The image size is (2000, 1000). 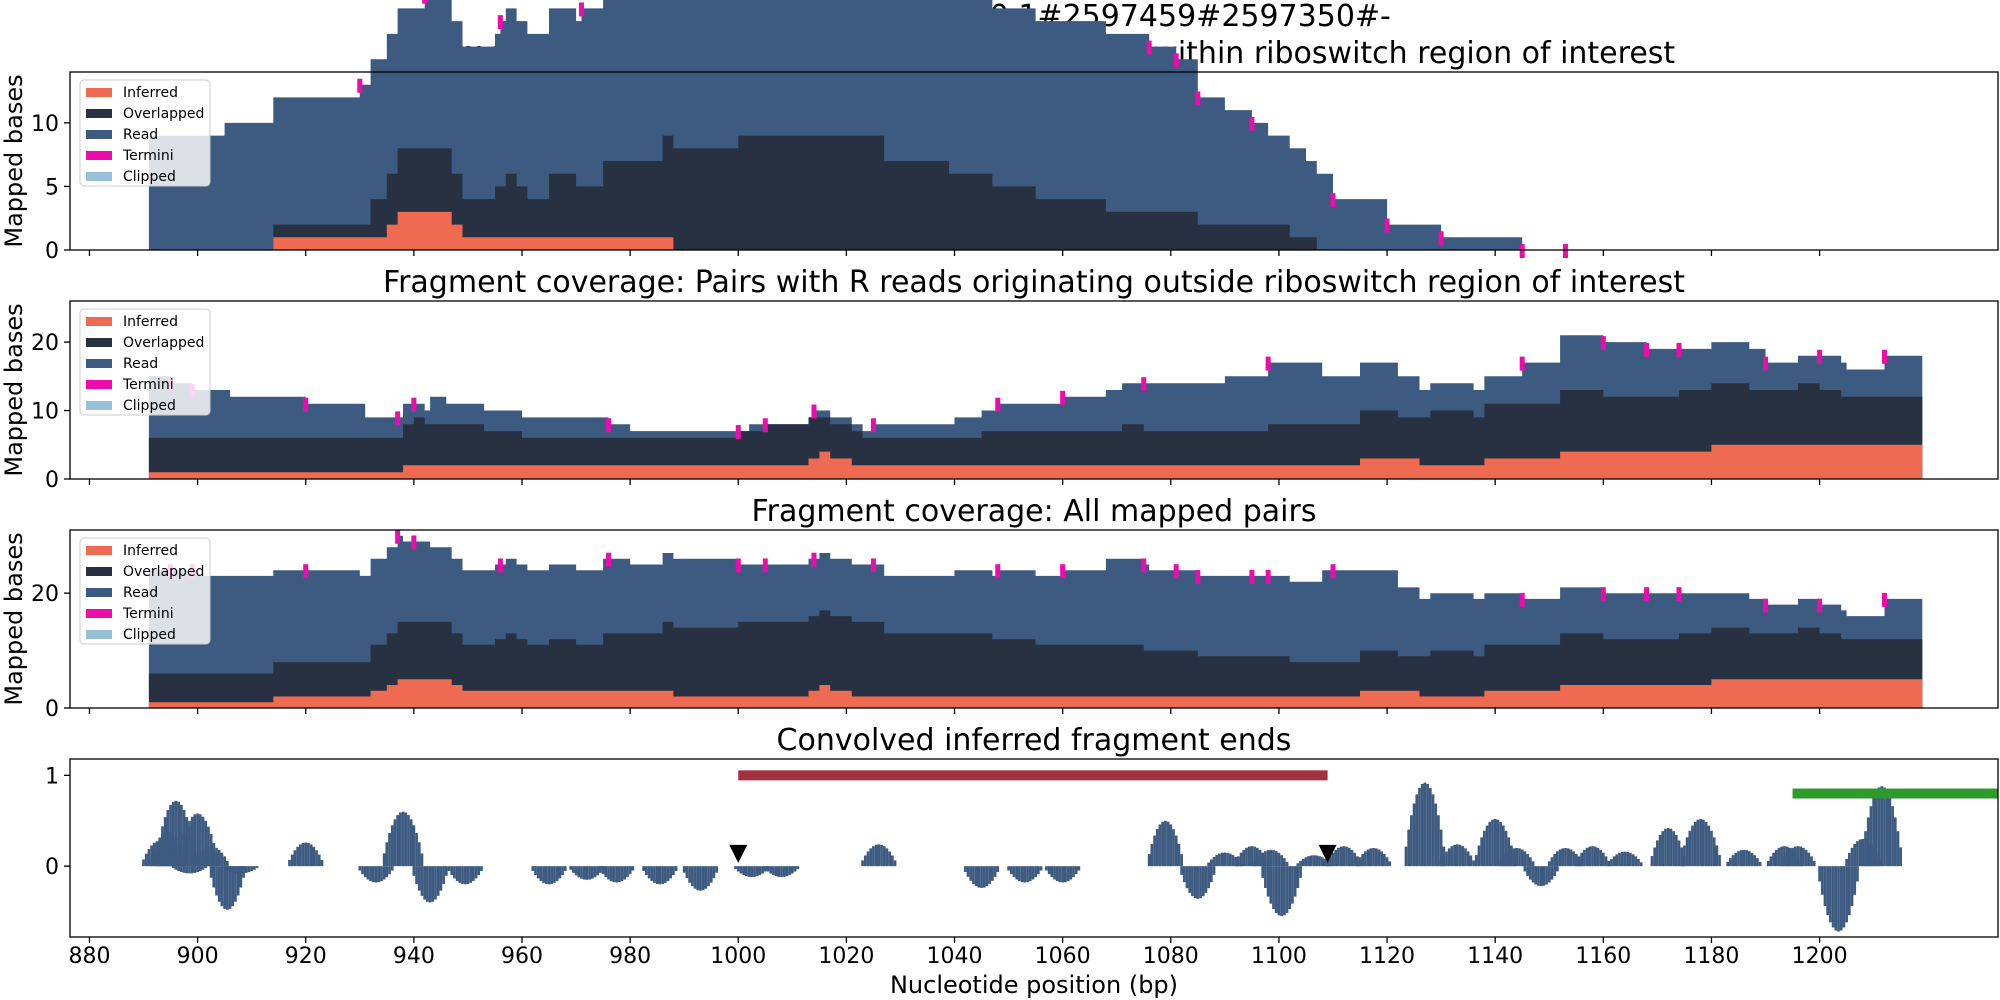 I want to click on legend-box, so click(x=145, y=133).